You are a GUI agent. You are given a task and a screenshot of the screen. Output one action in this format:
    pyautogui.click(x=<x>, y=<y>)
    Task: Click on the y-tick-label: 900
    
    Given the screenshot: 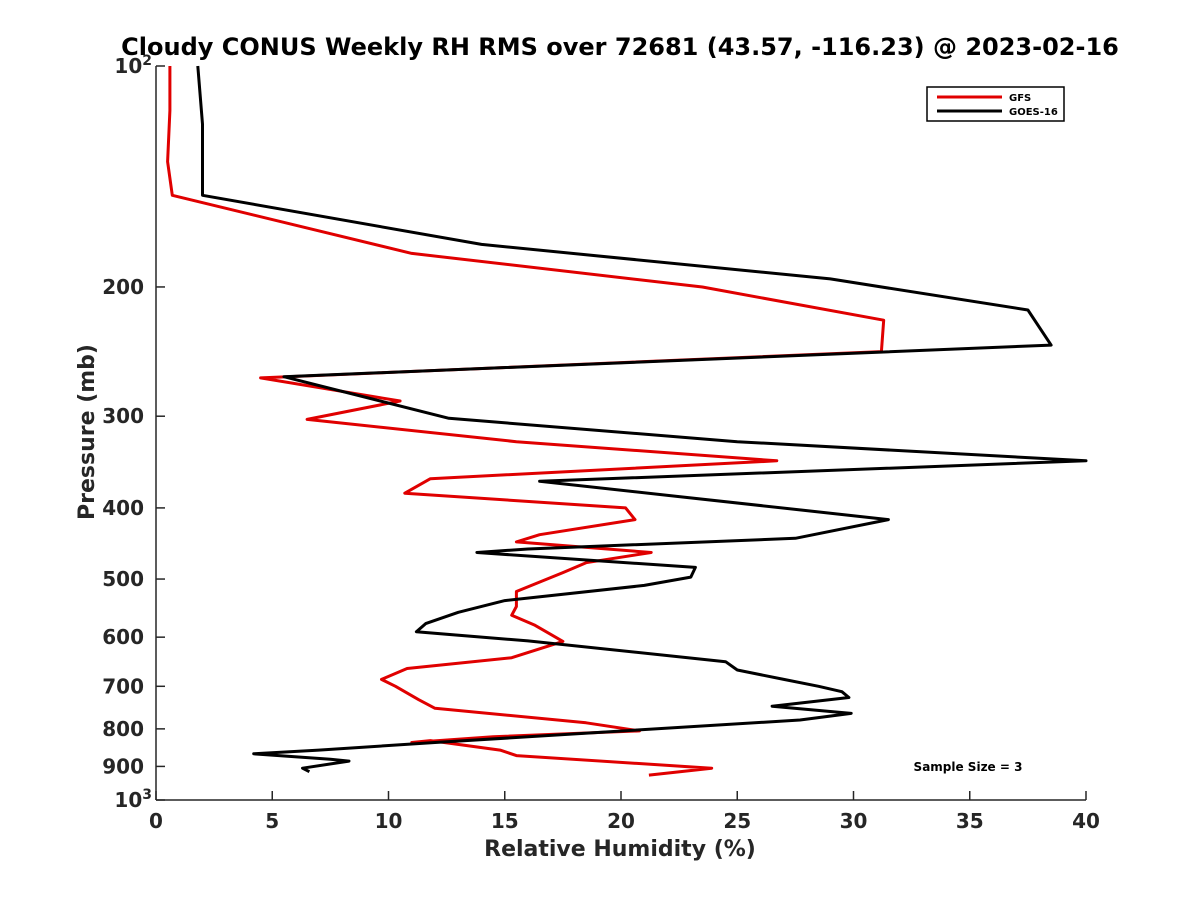 What is the action you would take?
    pyautogui.click(x=123, y=766)
    